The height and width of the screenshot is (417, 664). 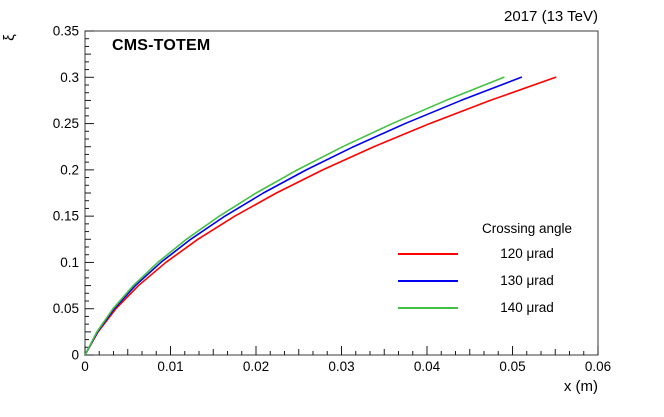 What do you see at coordinates (580, 386) in the screenshot?
I see `x-axis-title: x (m)` at bounding box center [580, 386].